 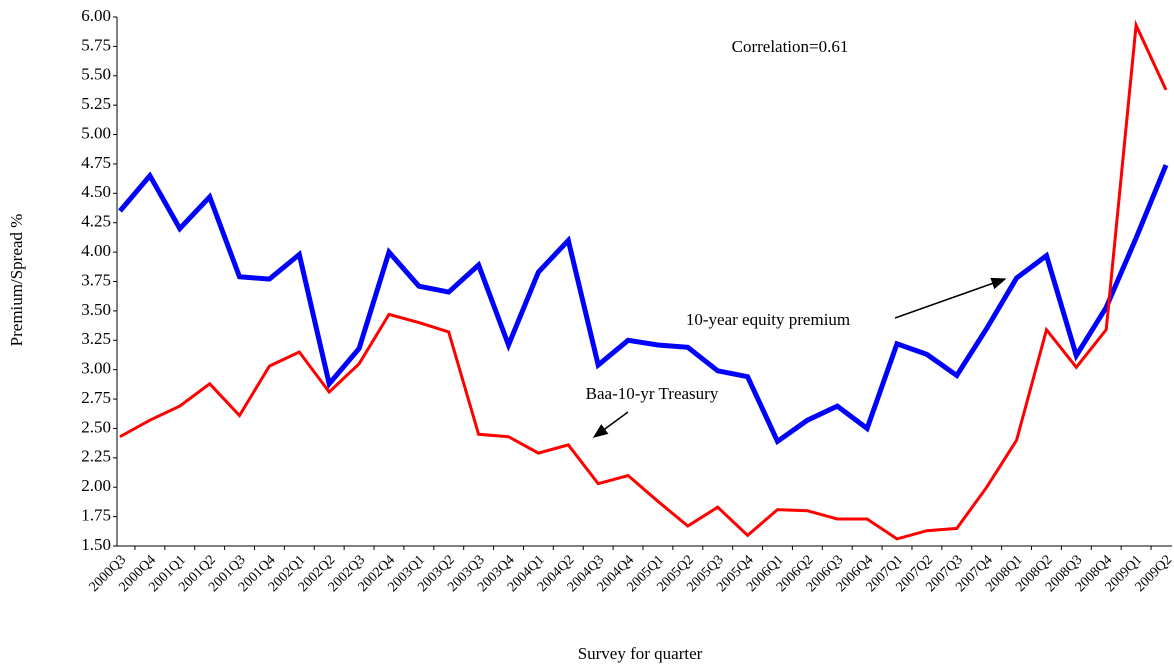 What do you see at coordinates (96, 544) in the screenshot?
I see `y-tick-label: 1.50` at bounding box center [96, 544].